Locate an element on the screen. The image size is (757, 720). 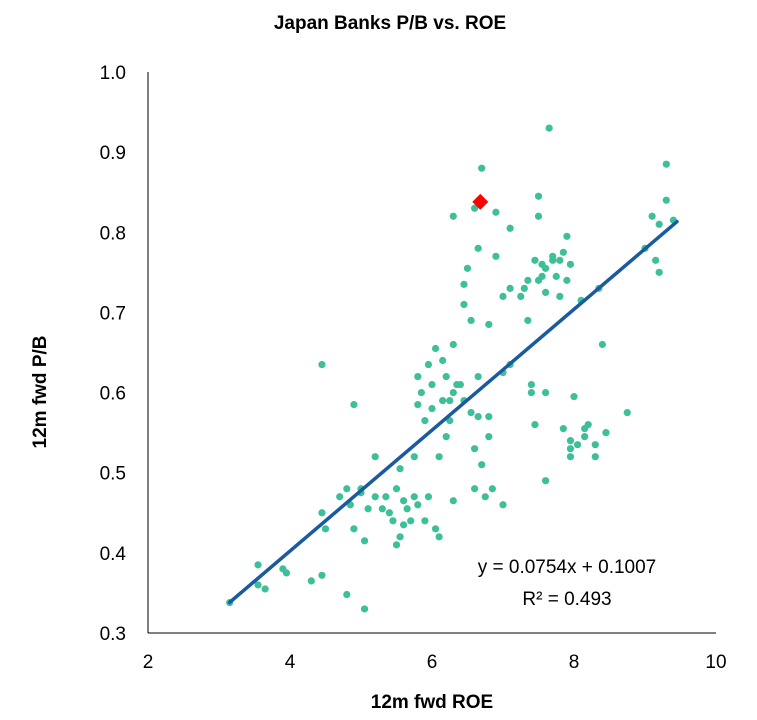
y-tick-label: 0.6 is located at coordinates (113, 394).